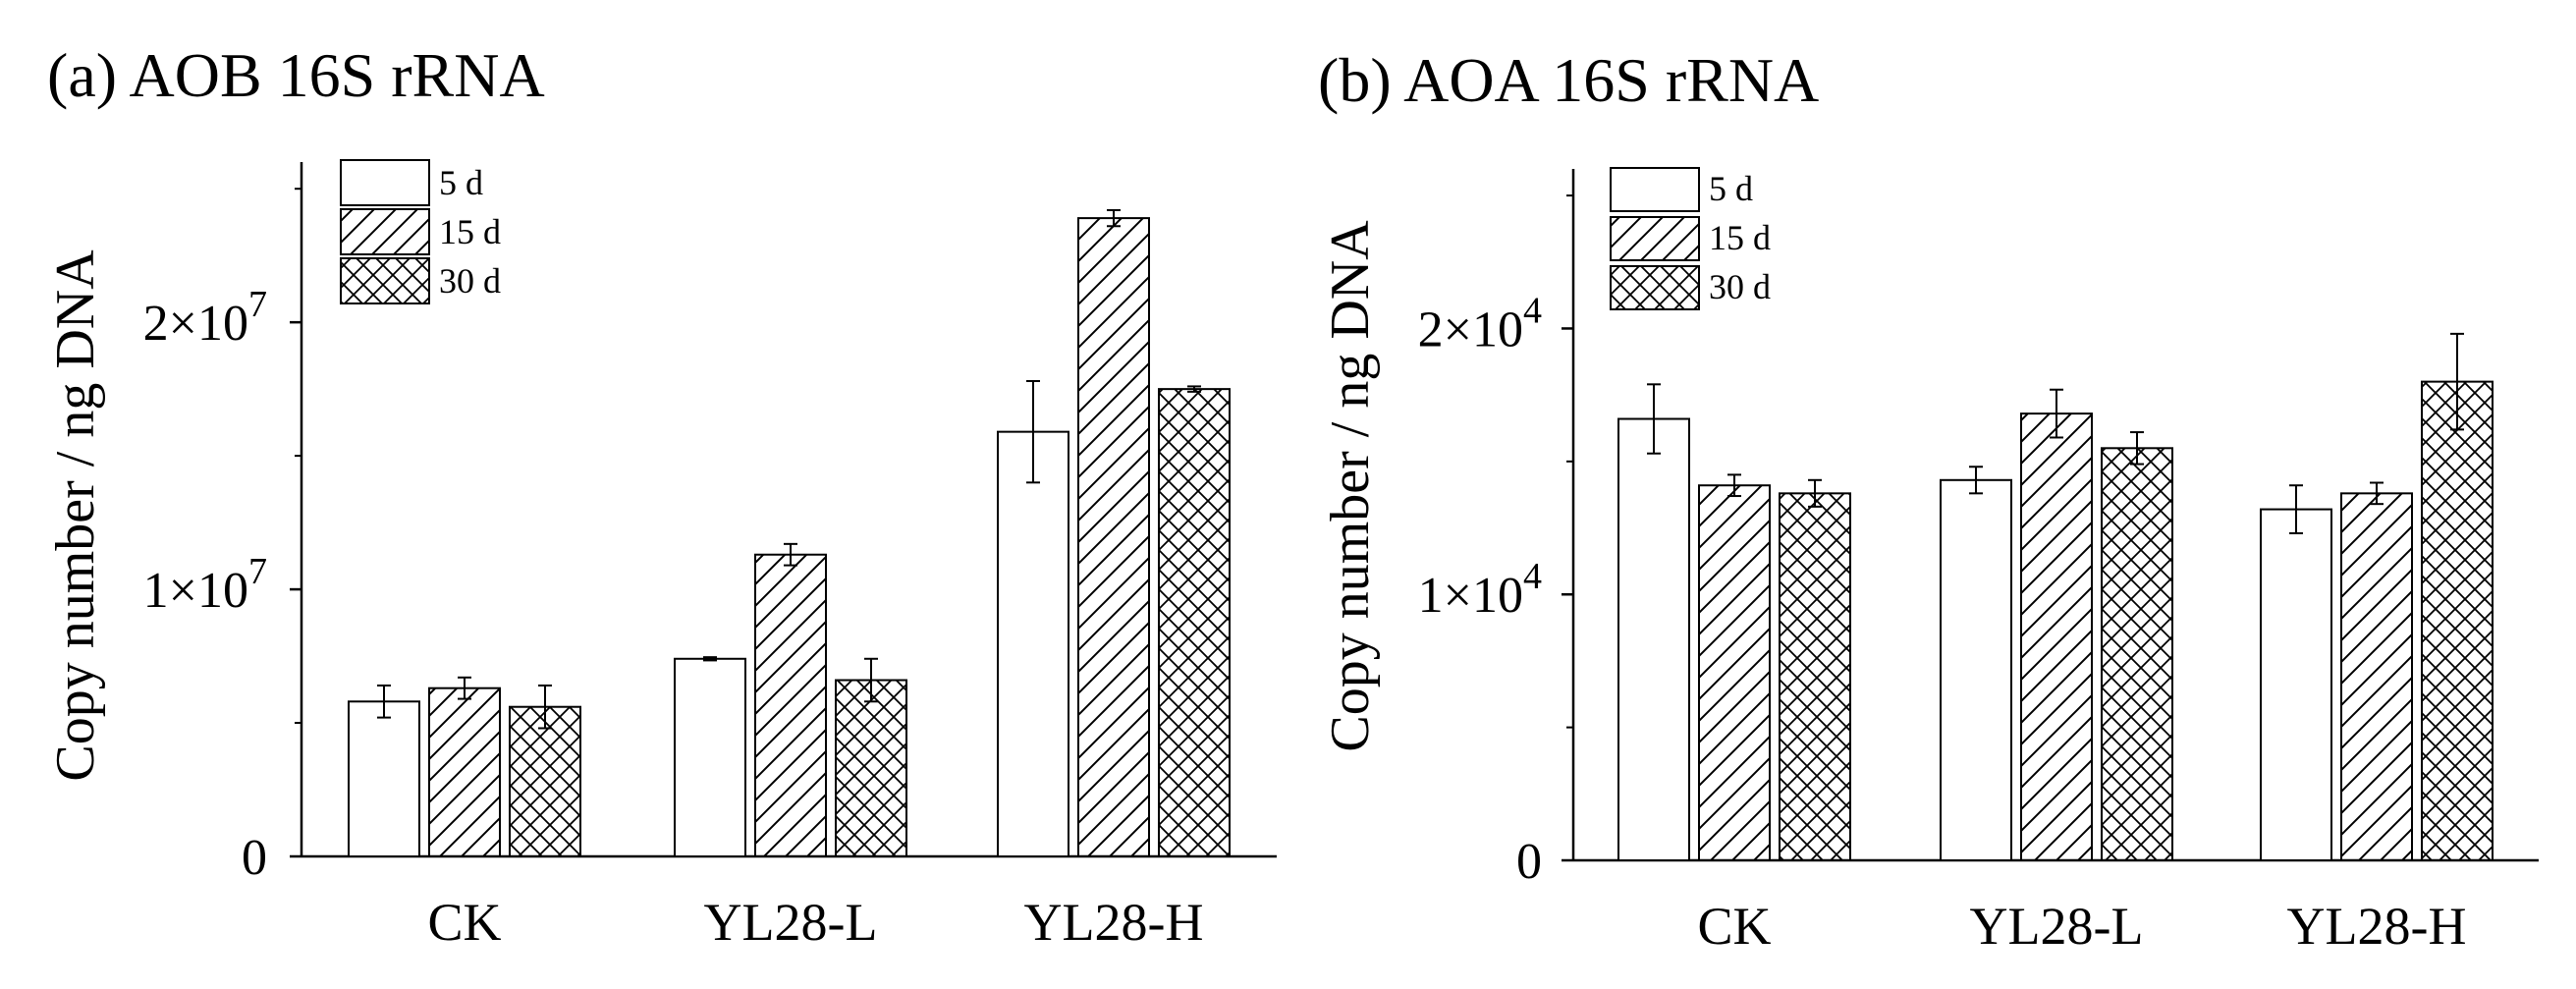 Image resolution: width=2576 pixels, height=989 pixels. I want to click on y-tick-label: 2×10⁷, so click(205, 318).